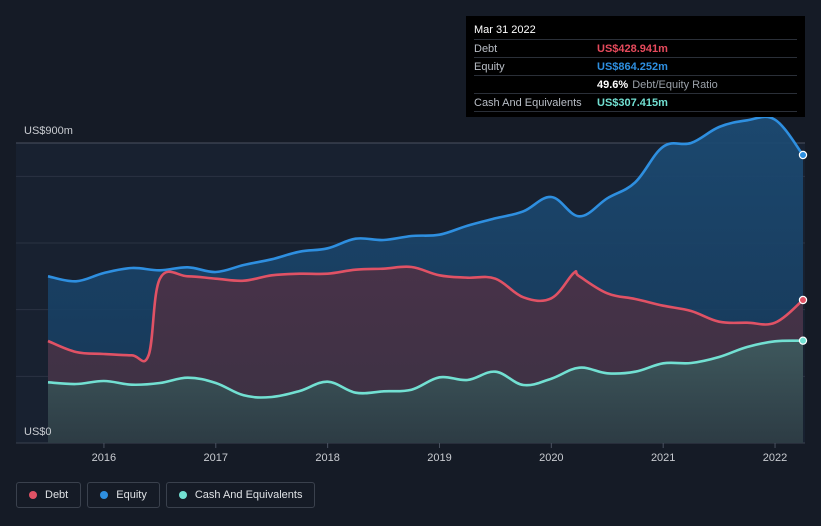 This screenshot has width=821, height=526. What do you see at coordinates (663, 458) in the screenshot?
I see `x-tick-label: 2021` at bounding box center [663, 458].